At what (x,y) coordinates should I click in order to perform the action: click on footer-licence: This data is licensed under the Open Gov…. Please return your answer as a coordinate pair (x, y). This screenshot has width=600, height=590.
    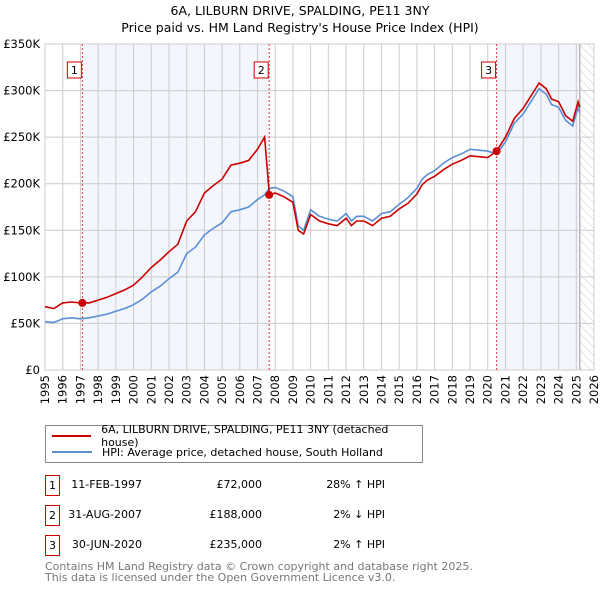
    Looking at the image, I should click on (220, 577).